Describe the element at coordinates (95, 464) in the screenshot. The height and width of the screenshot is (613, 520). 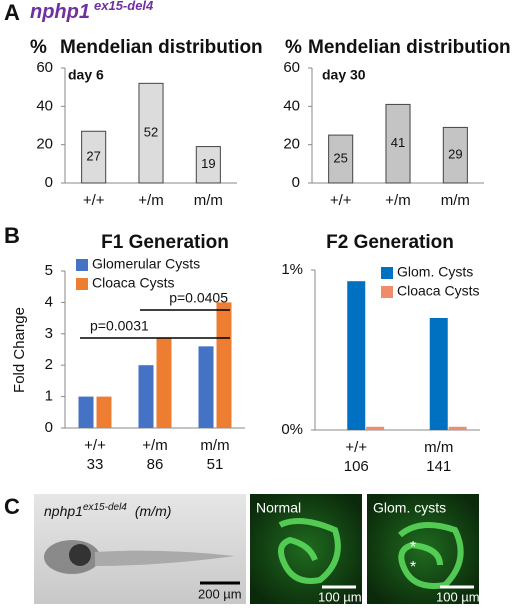
I see `sample-size: 33` at that location.